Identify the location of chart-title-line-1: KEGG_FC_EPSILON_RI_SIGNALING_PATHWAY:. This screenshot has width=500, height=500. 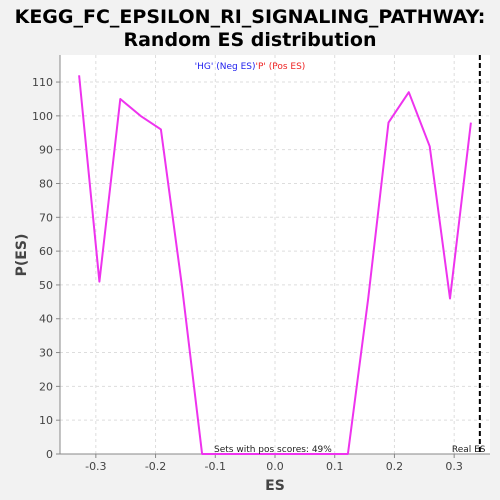
(250, 17).